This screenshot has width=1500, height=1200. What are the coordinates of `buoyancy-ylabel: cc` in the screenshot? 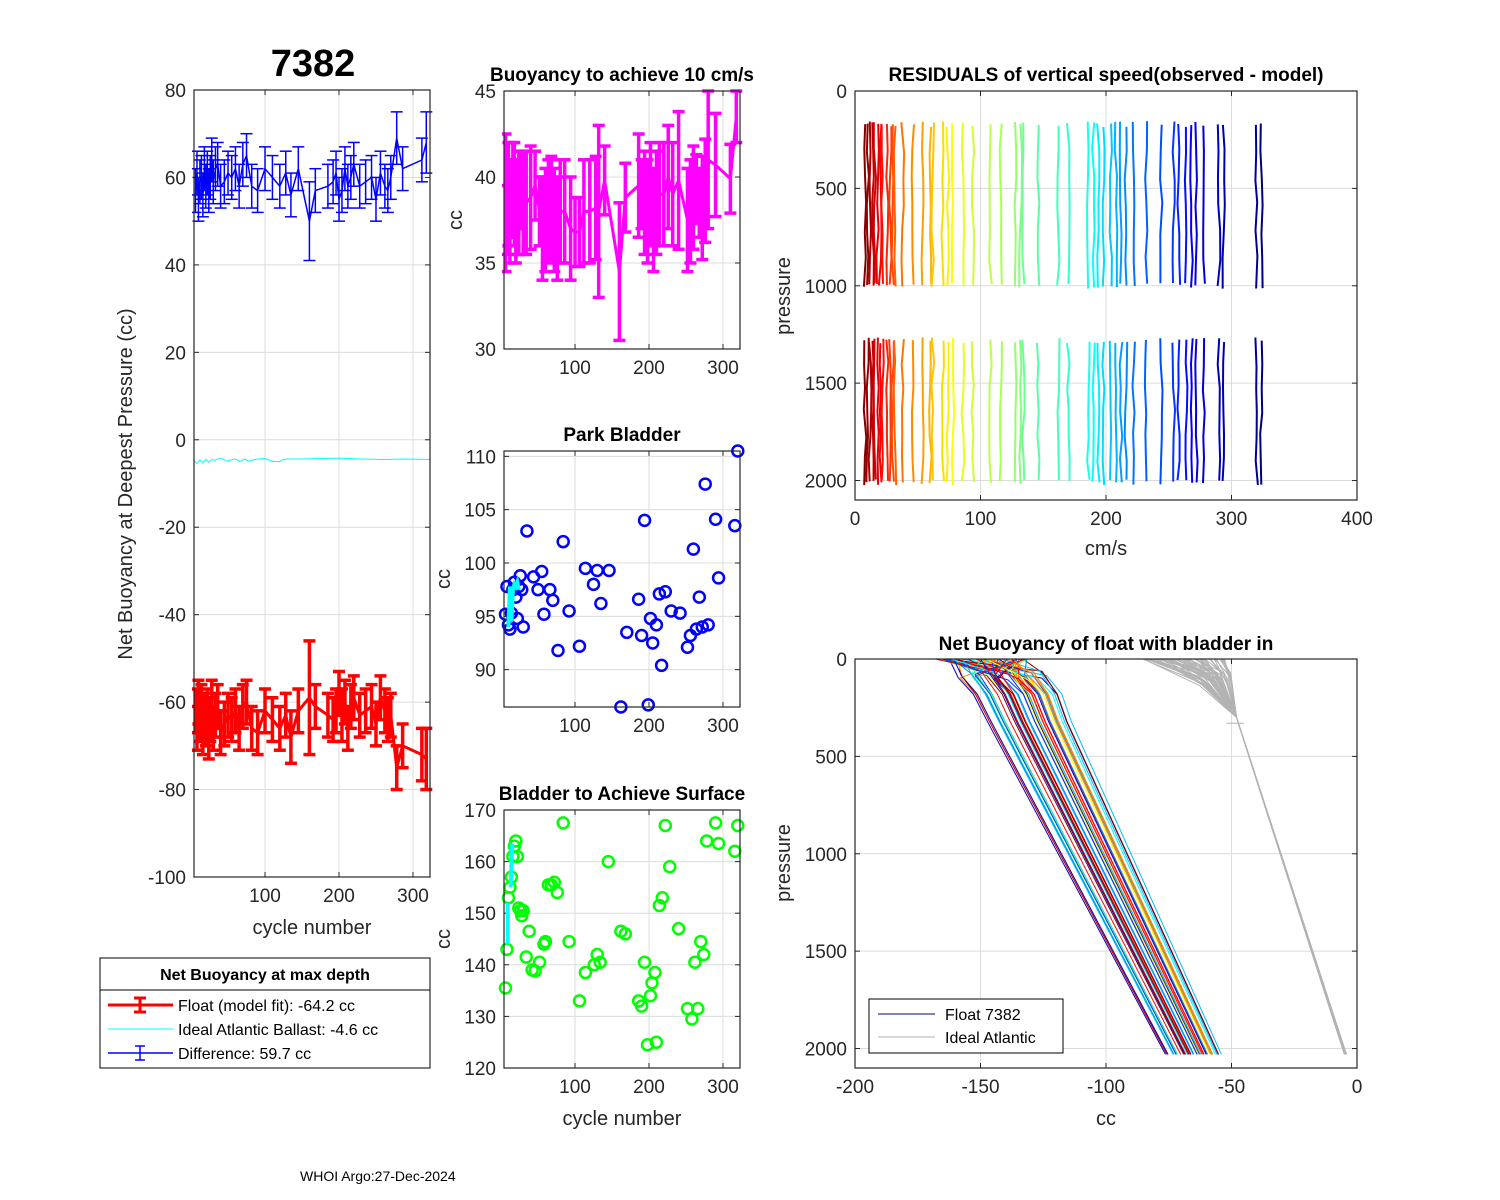 It's located at (456, 220).